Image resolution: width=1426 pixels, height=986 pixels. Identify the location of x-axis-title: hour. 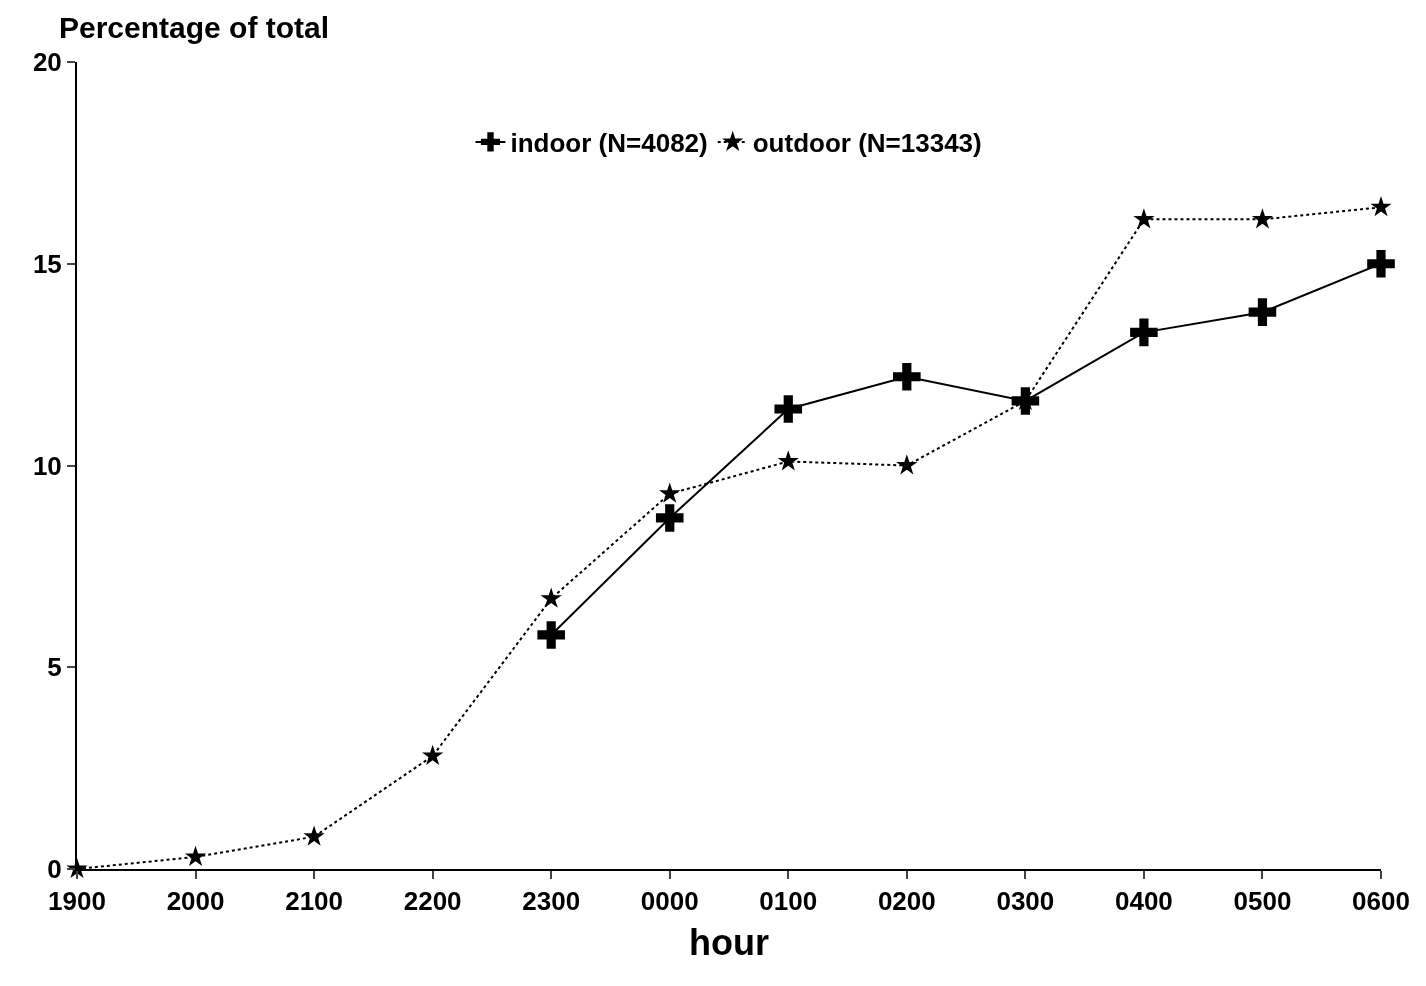
(729, 943).